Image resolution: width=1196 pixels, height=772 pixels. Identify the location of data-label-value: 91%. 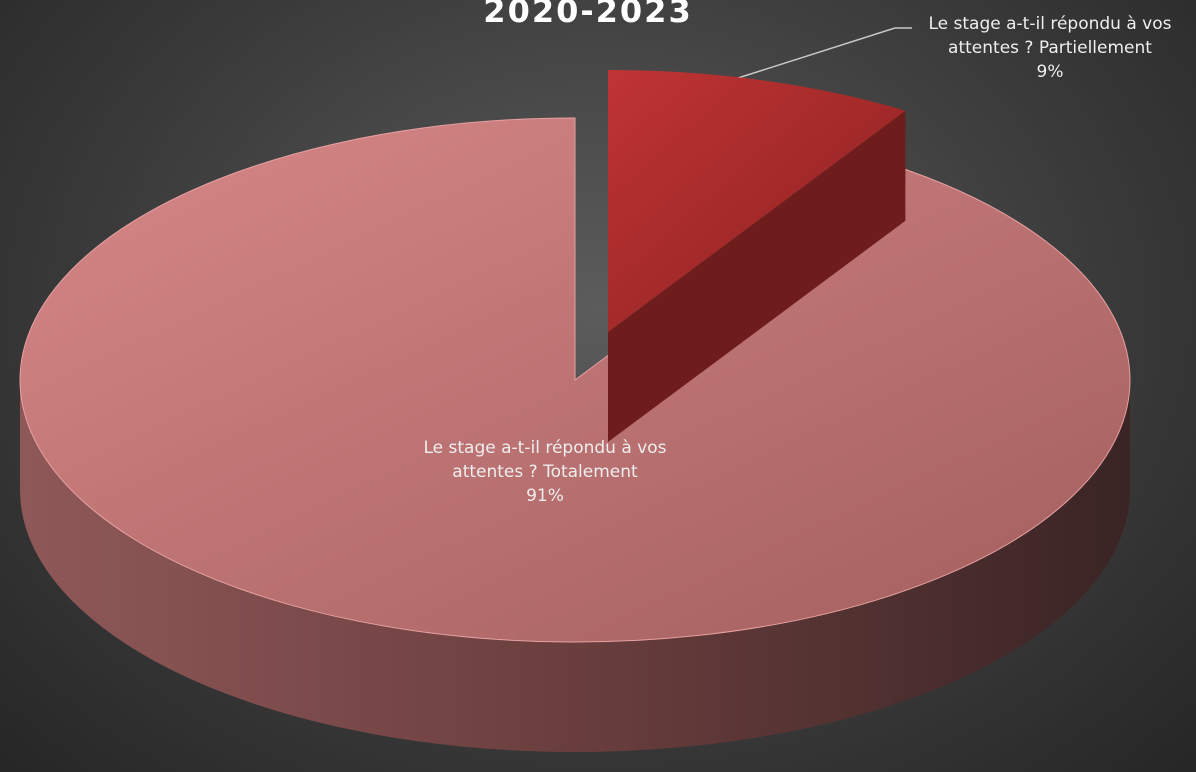
(545, 496).